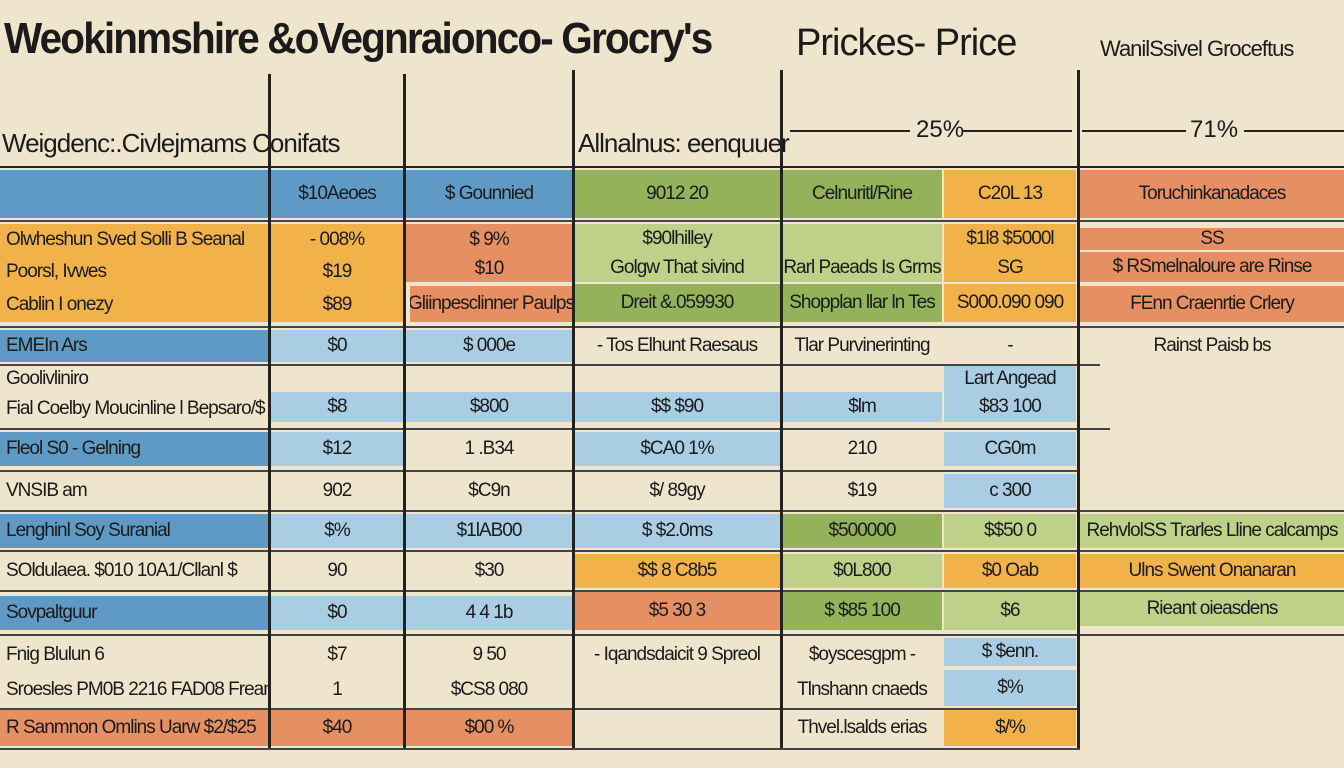  Describe the element at coordinates (134, 240) in the screenshot. I see `row-label: Olwheshun Sved Solli B Seanal` at that location.